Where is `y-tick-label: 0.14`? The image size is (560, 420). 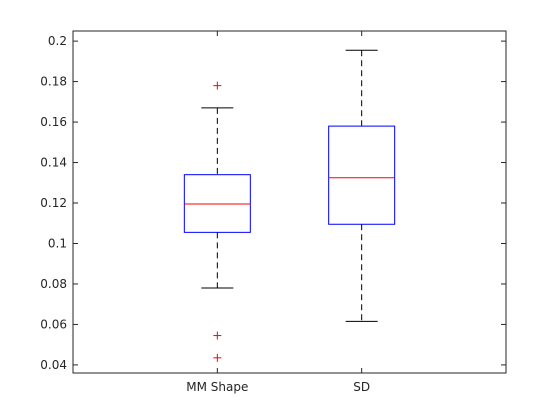
y-tick-label: 0.14 is located at coordinates (53, 163).